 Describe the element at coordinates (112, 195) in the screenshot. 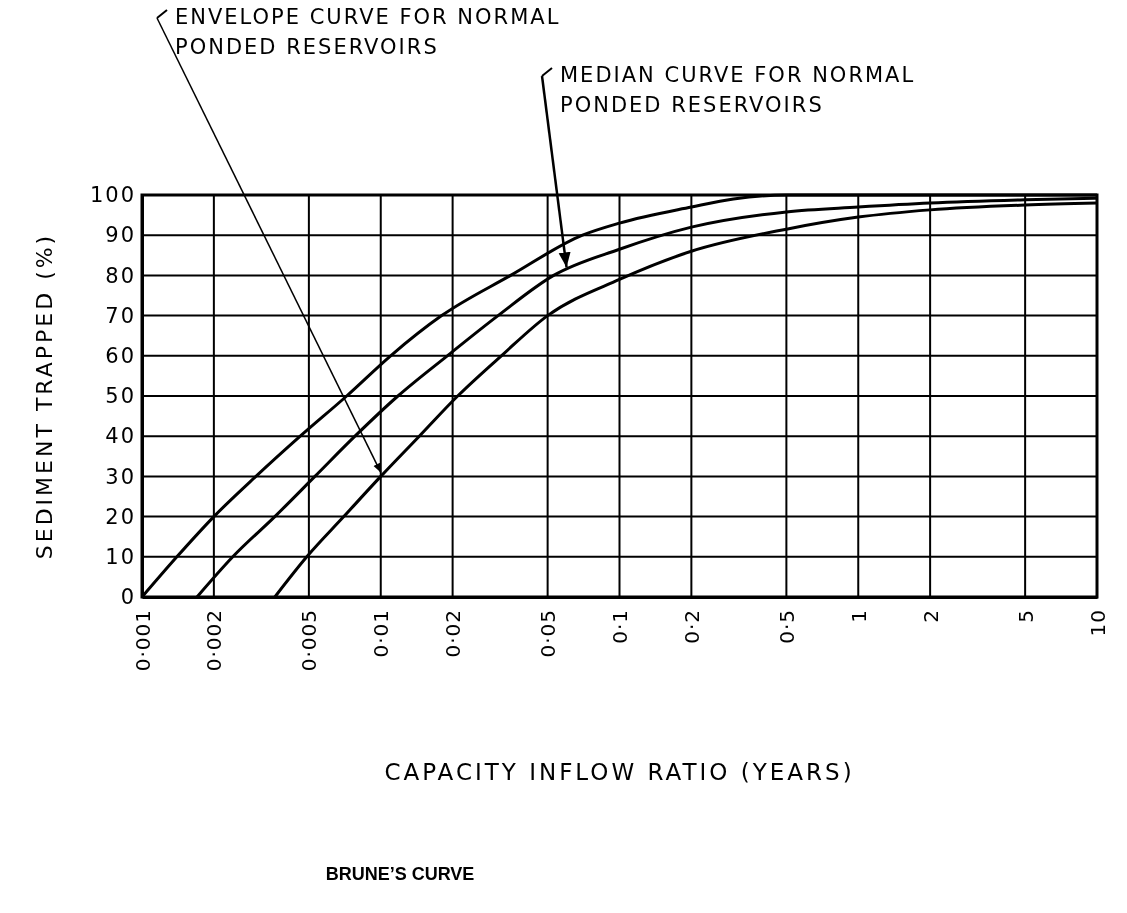

I see `y-tick-label: 100` at that location.